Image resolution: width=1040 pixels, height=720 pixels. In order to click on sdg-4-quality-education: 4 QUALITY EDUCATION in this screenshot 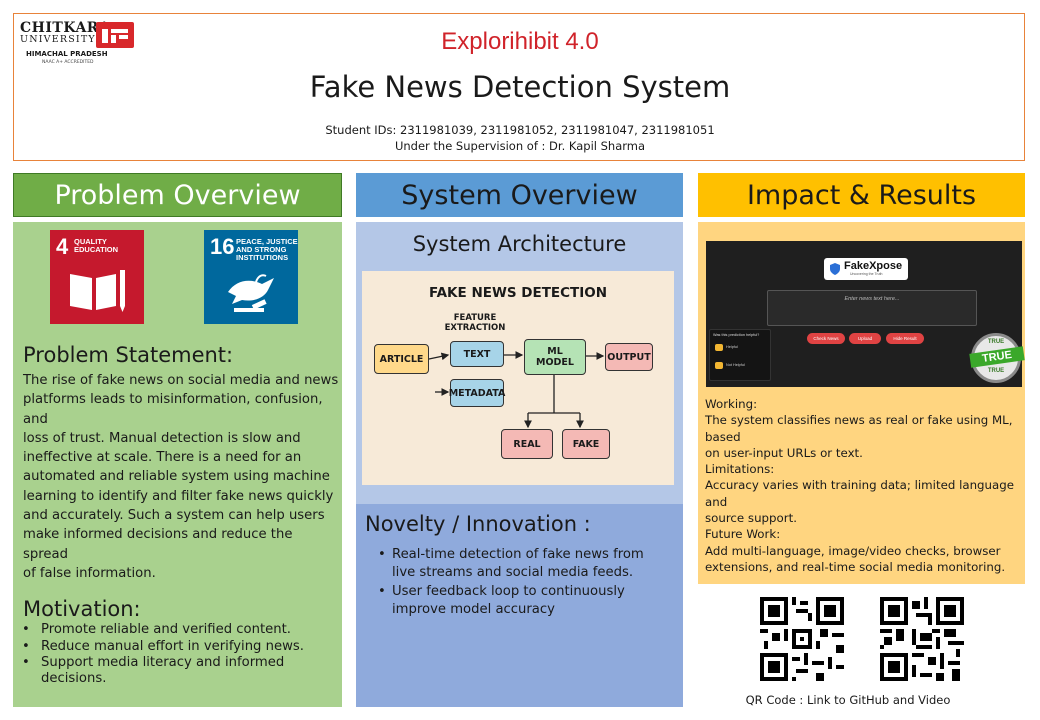, I will do `click(97, 277)`.